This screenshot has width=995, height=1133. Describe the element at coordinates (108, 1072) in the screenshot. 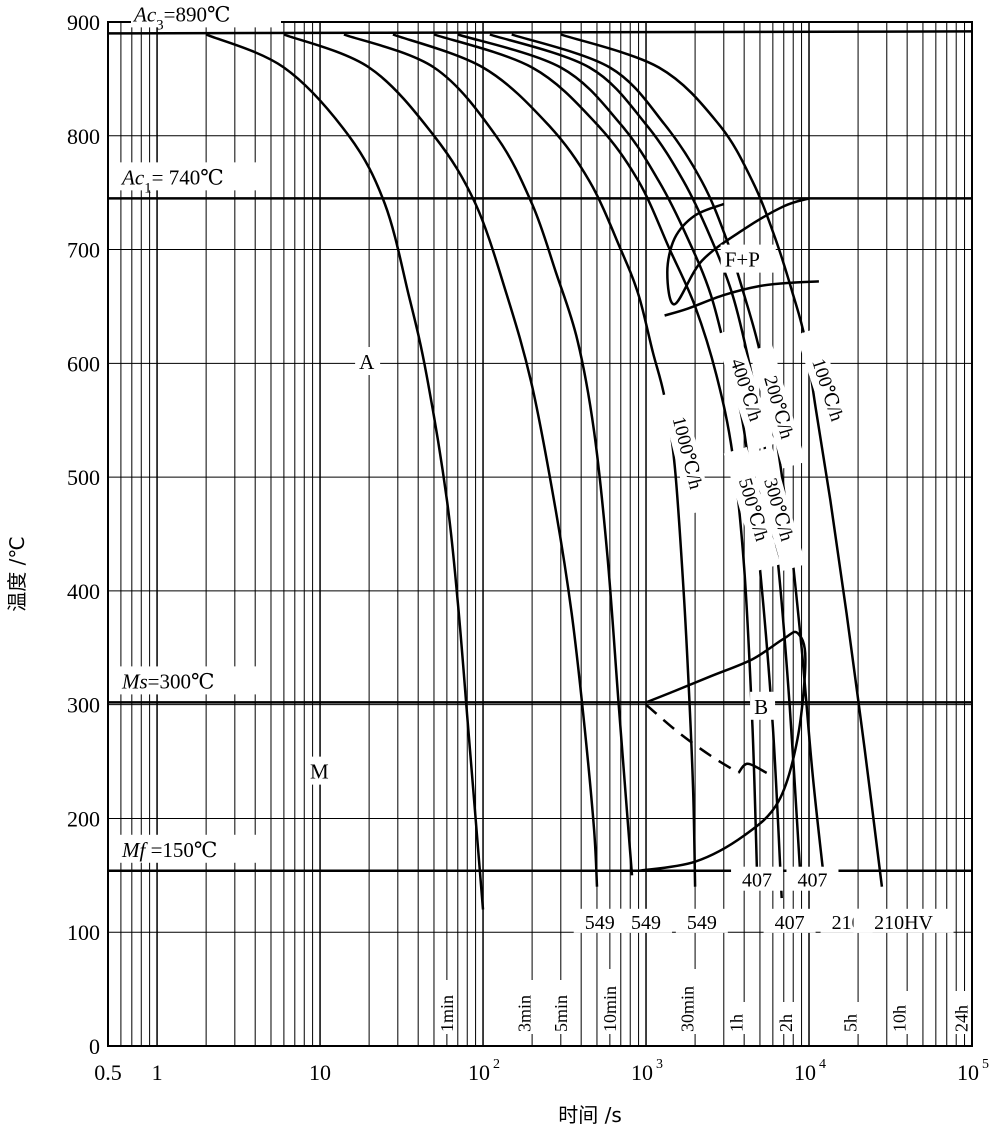

I see `x-tick-label: 0.5` at that location.